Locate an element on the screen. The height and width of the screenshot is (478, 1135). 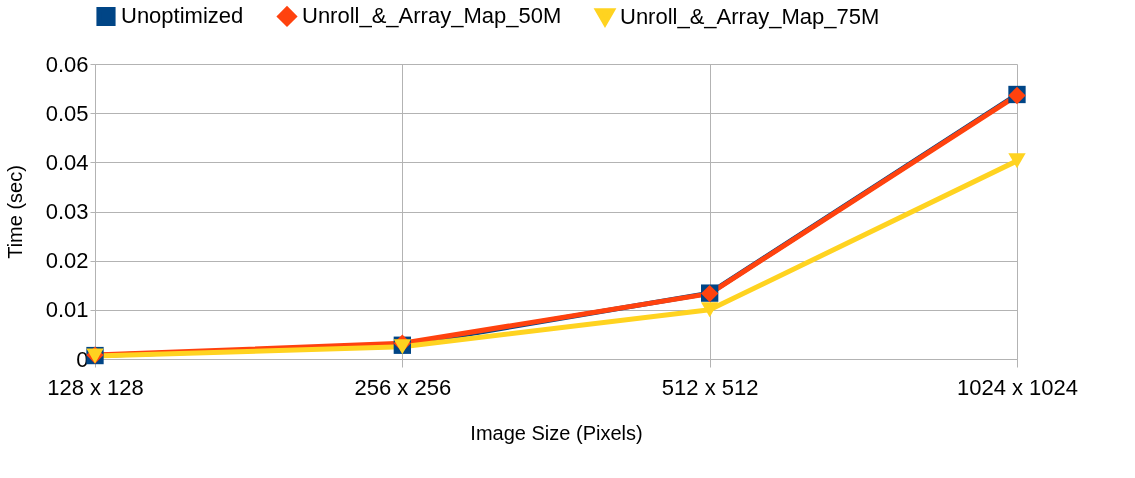
x-tick-label: 512 x 512 is located at coordinates (710, 387).